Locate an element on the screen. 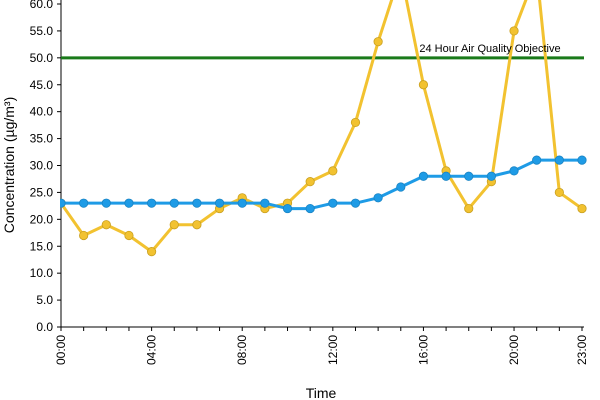 Image resolution: width=600 pixels, height=400 pixels. y-tick-label: 45.0 is located at coordinates (42, 85).